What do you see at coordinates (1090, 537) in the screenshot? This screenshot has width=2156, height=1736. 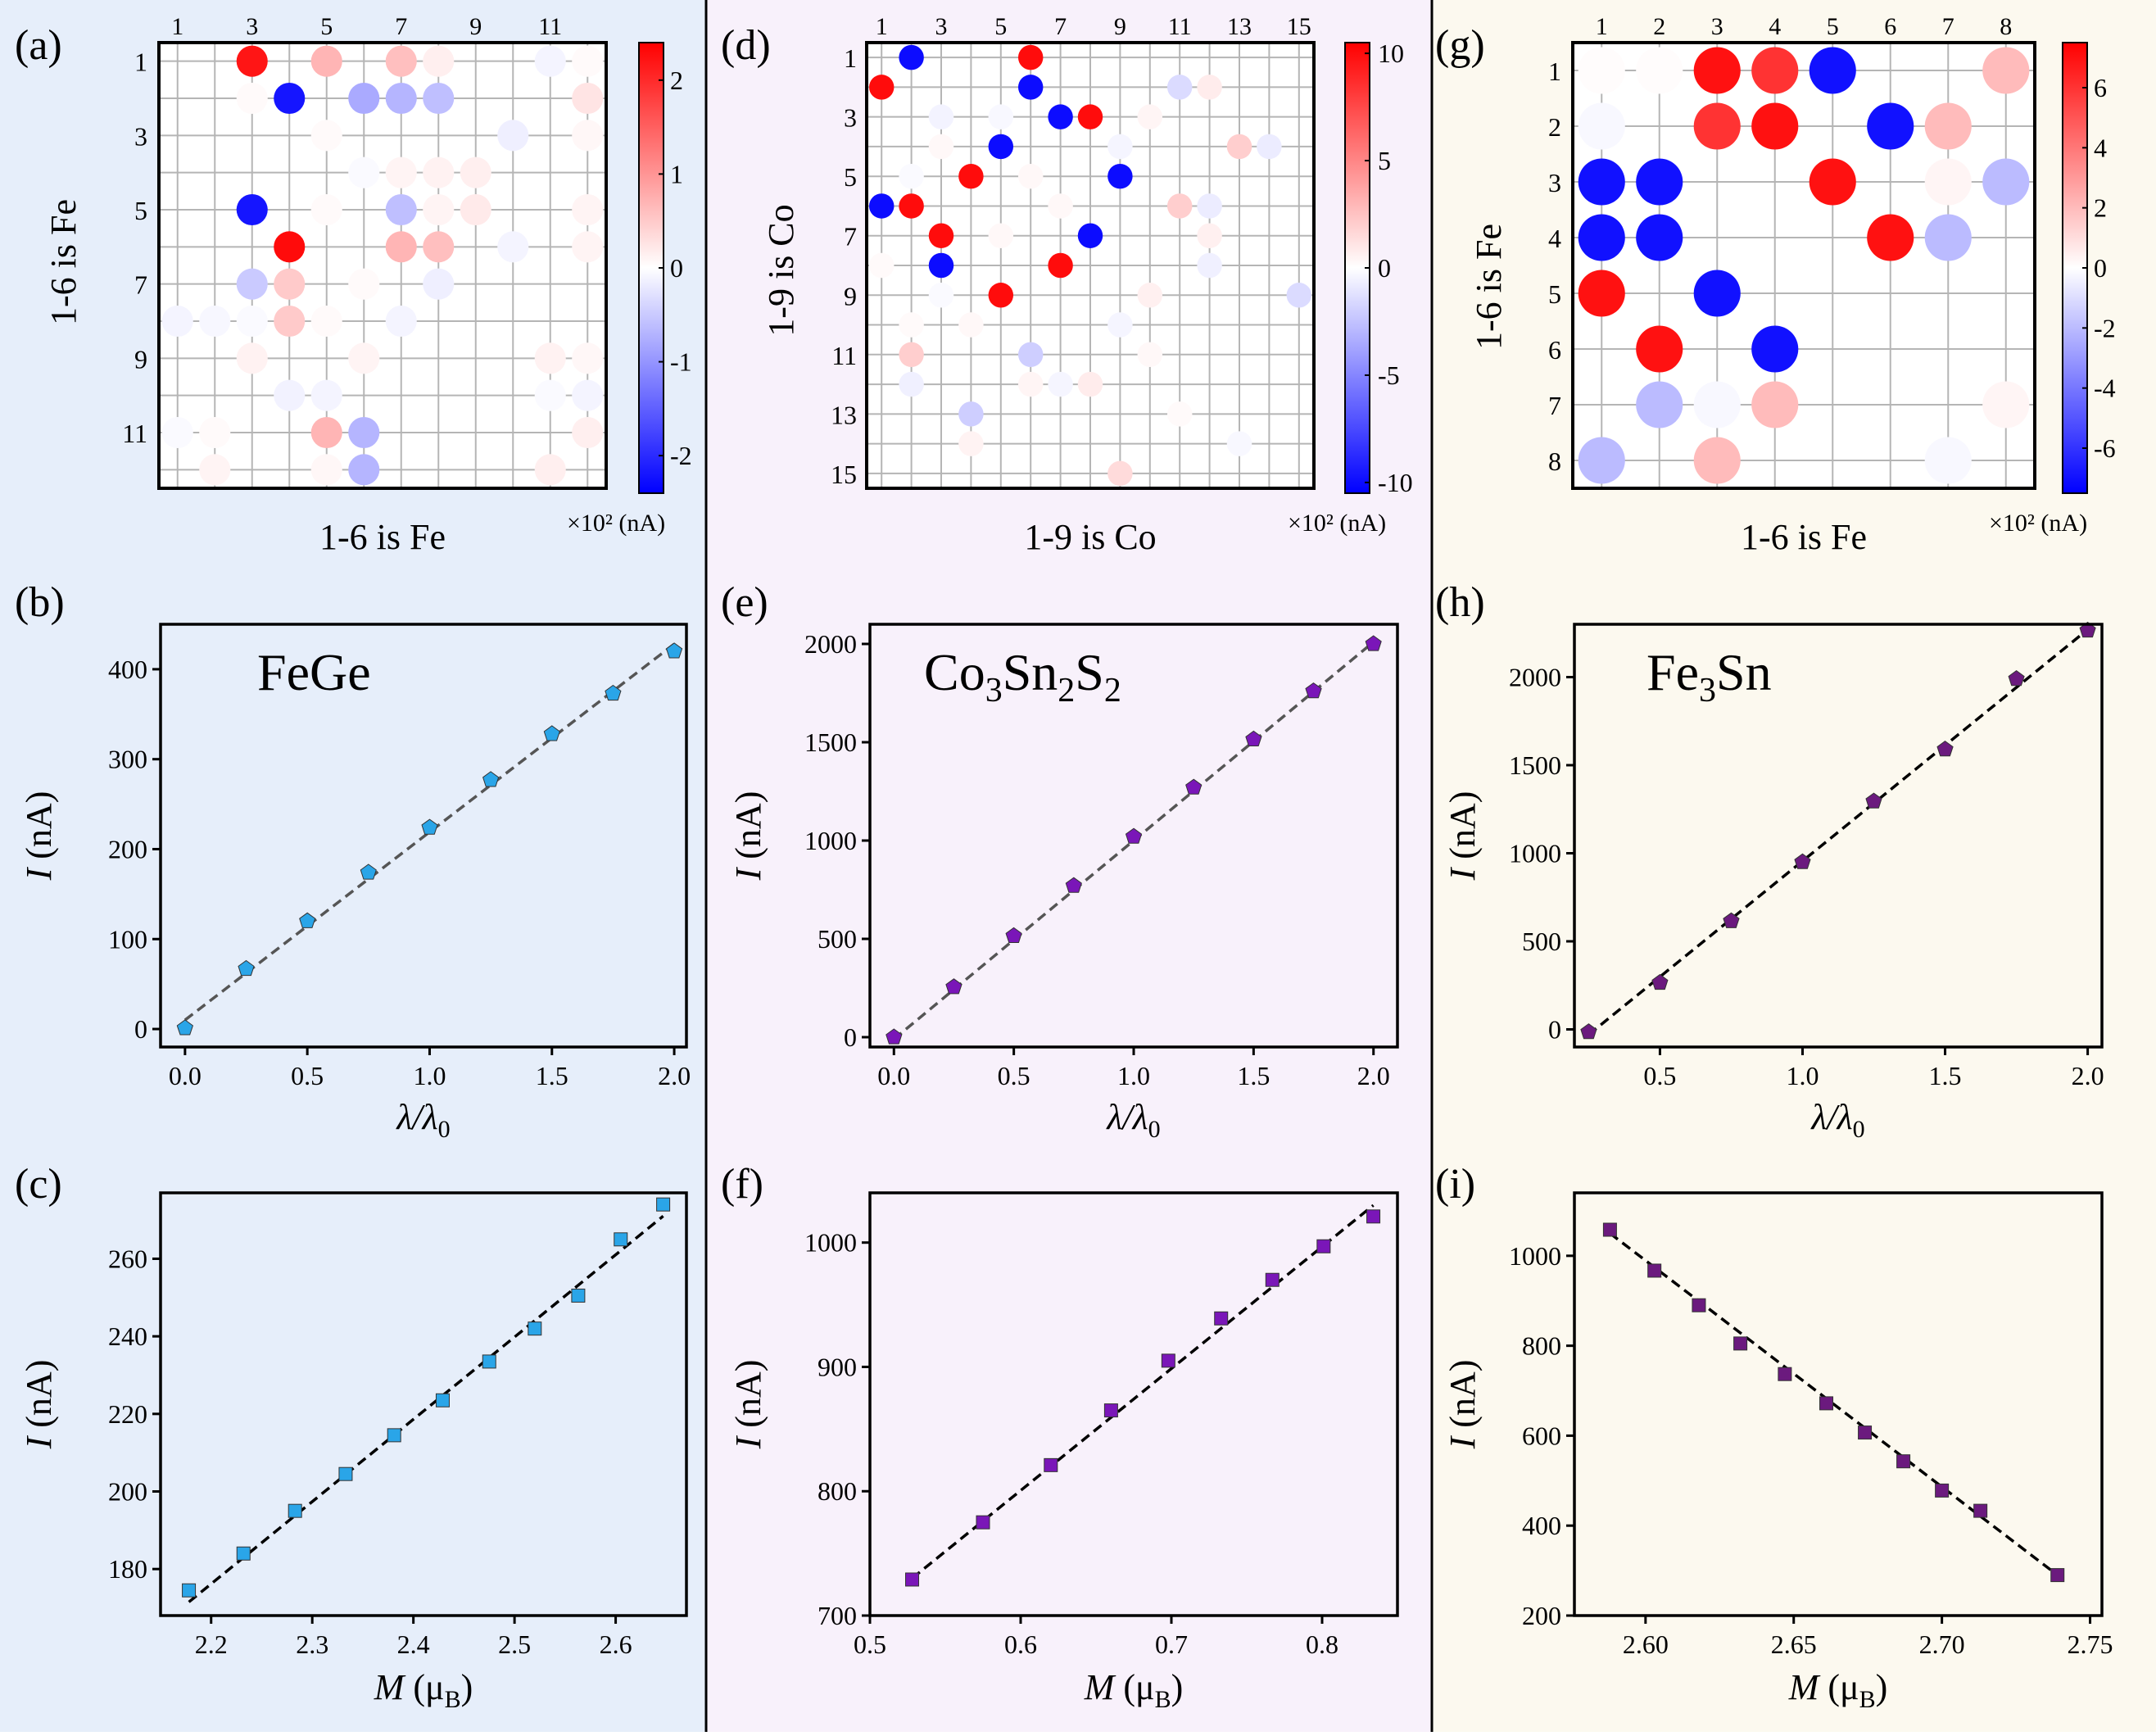 I see `heatmap-x-axis-label: 1-9 is Co` at bounding box center [1090, 537].